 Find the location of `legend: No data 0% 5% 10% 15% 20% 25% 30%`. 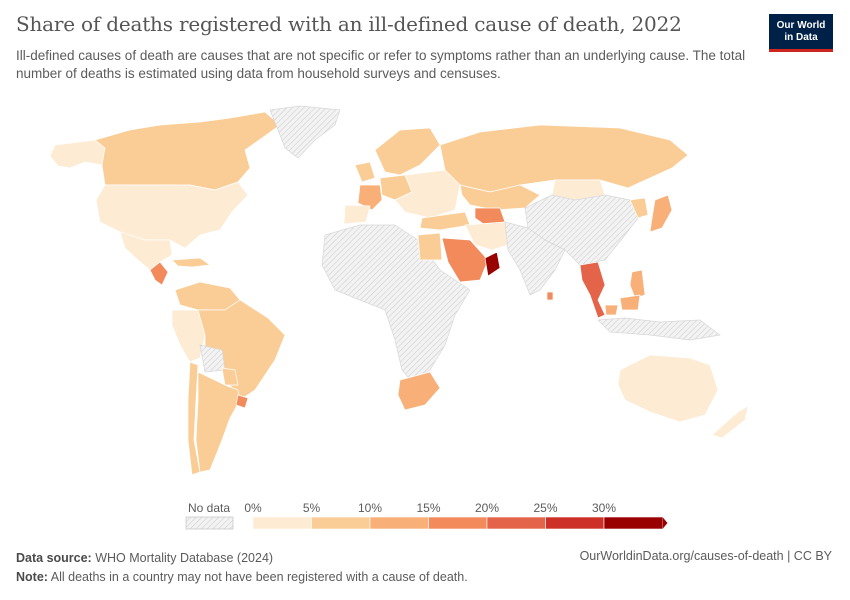

legend: No data 0% 5% 10% 15% 20% 25% 30% is located at coordinates (425, 516).